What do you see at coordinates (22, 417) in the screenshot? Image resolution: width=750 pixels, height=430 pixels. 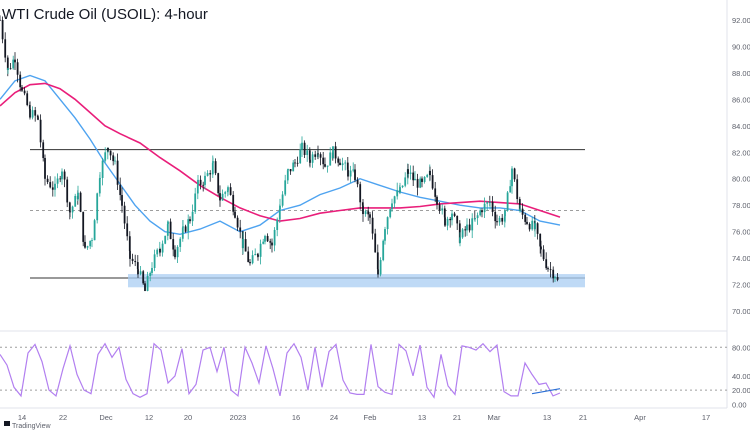 I see `time-tick-label: 14` at bounding box center [22, 417].